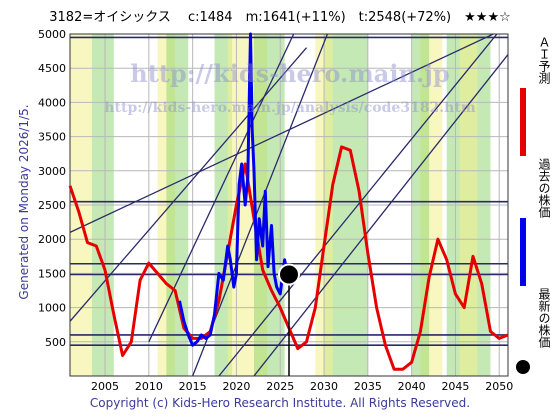  Describe the element at coordinates (236, 386) in the screenshot. I see `x-tick-label: 2020` at that location.